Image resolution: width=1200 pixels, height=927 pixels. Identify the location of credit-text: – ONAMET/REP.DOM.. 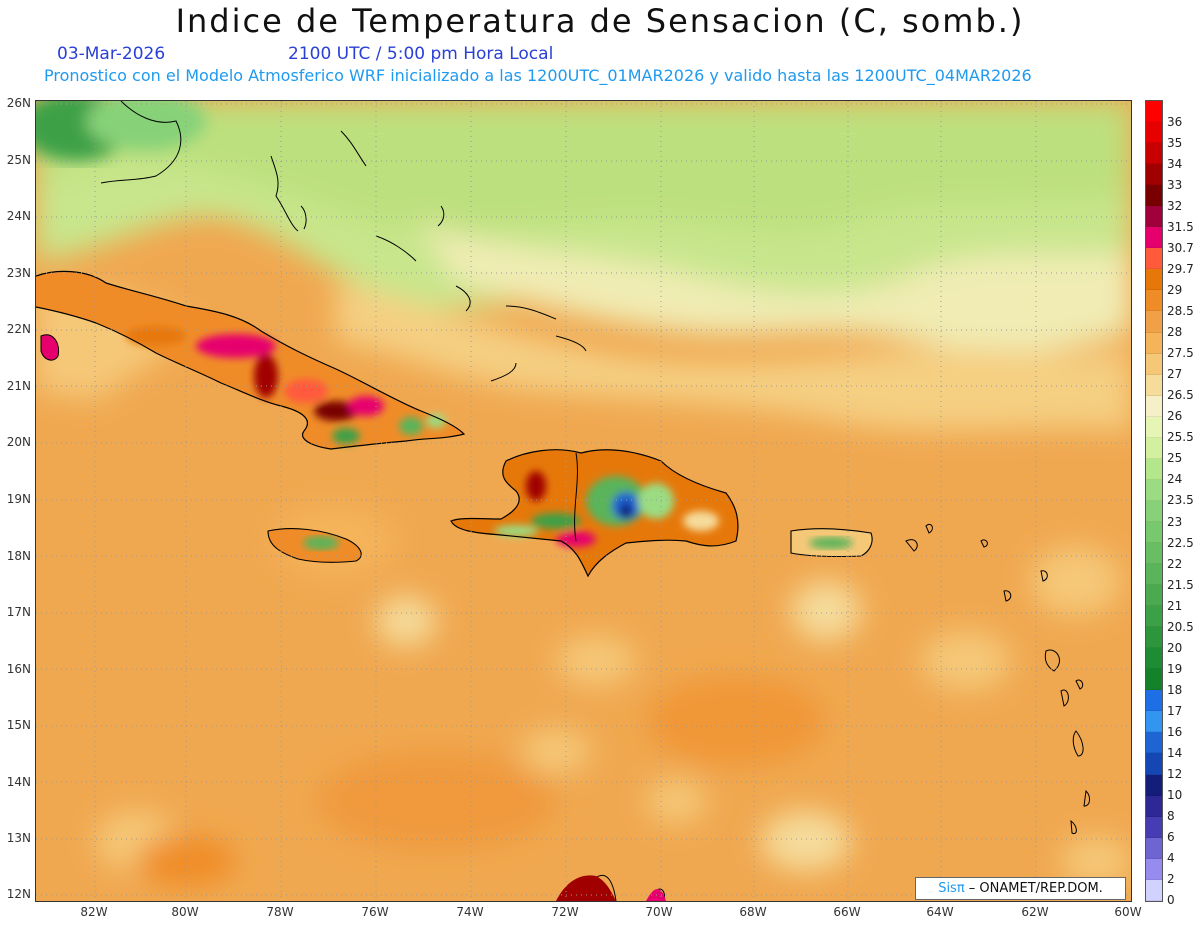
(1033, 888).